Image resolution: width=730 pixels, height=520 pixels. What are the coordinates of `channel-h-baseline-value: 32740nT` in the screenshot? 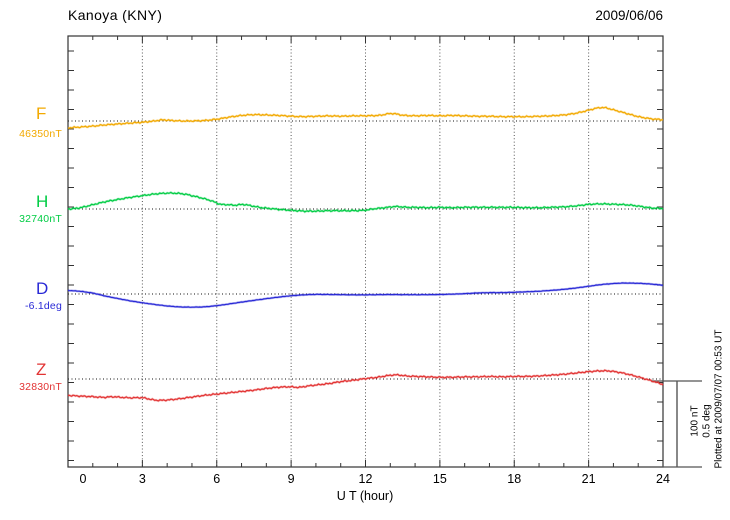 It's located at (40, 219).